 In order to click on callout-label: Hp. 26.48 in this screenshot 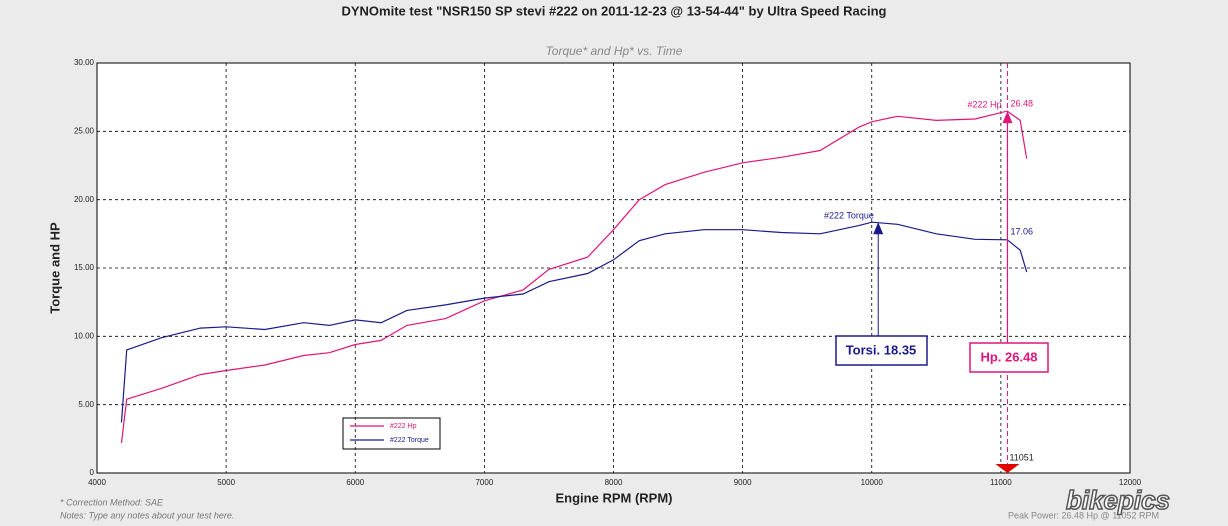, I will do `click(1008, 356)`.